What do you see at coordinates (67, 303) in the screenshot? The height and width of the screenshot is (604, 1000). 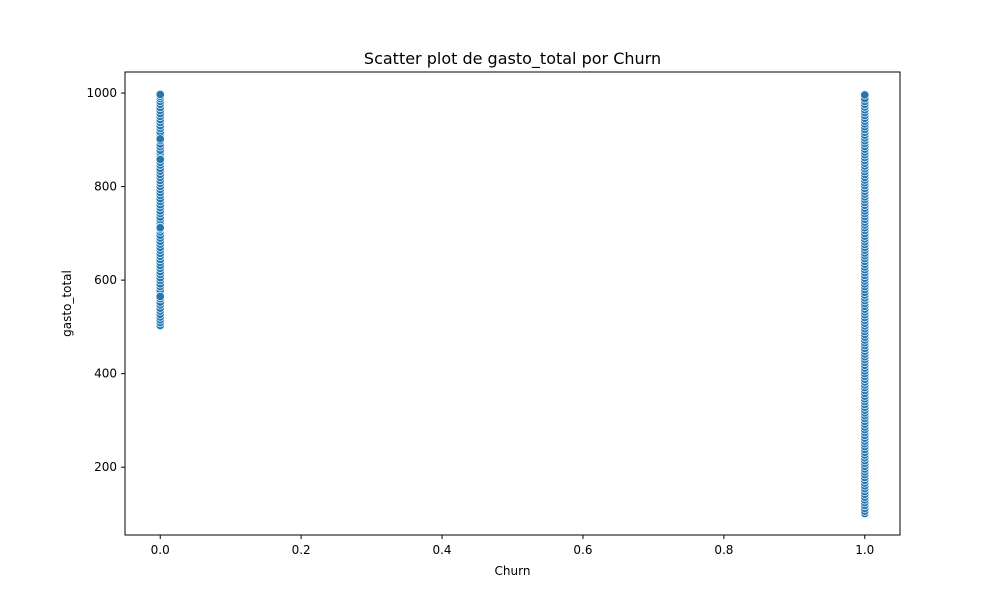 I see `y-axis-label: gasto_total` at bounding box center [67, 303].